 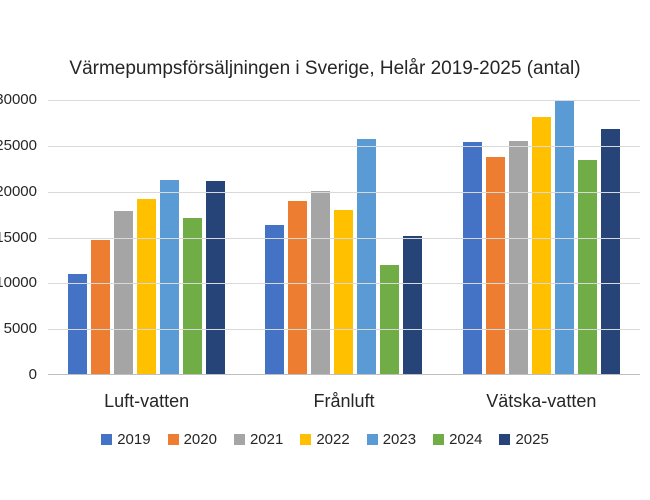 What do you see at coordinates (587, 267) in the screenshot?
I see `bar-2024-vätska-vatten` at bounding box center [587, 267].